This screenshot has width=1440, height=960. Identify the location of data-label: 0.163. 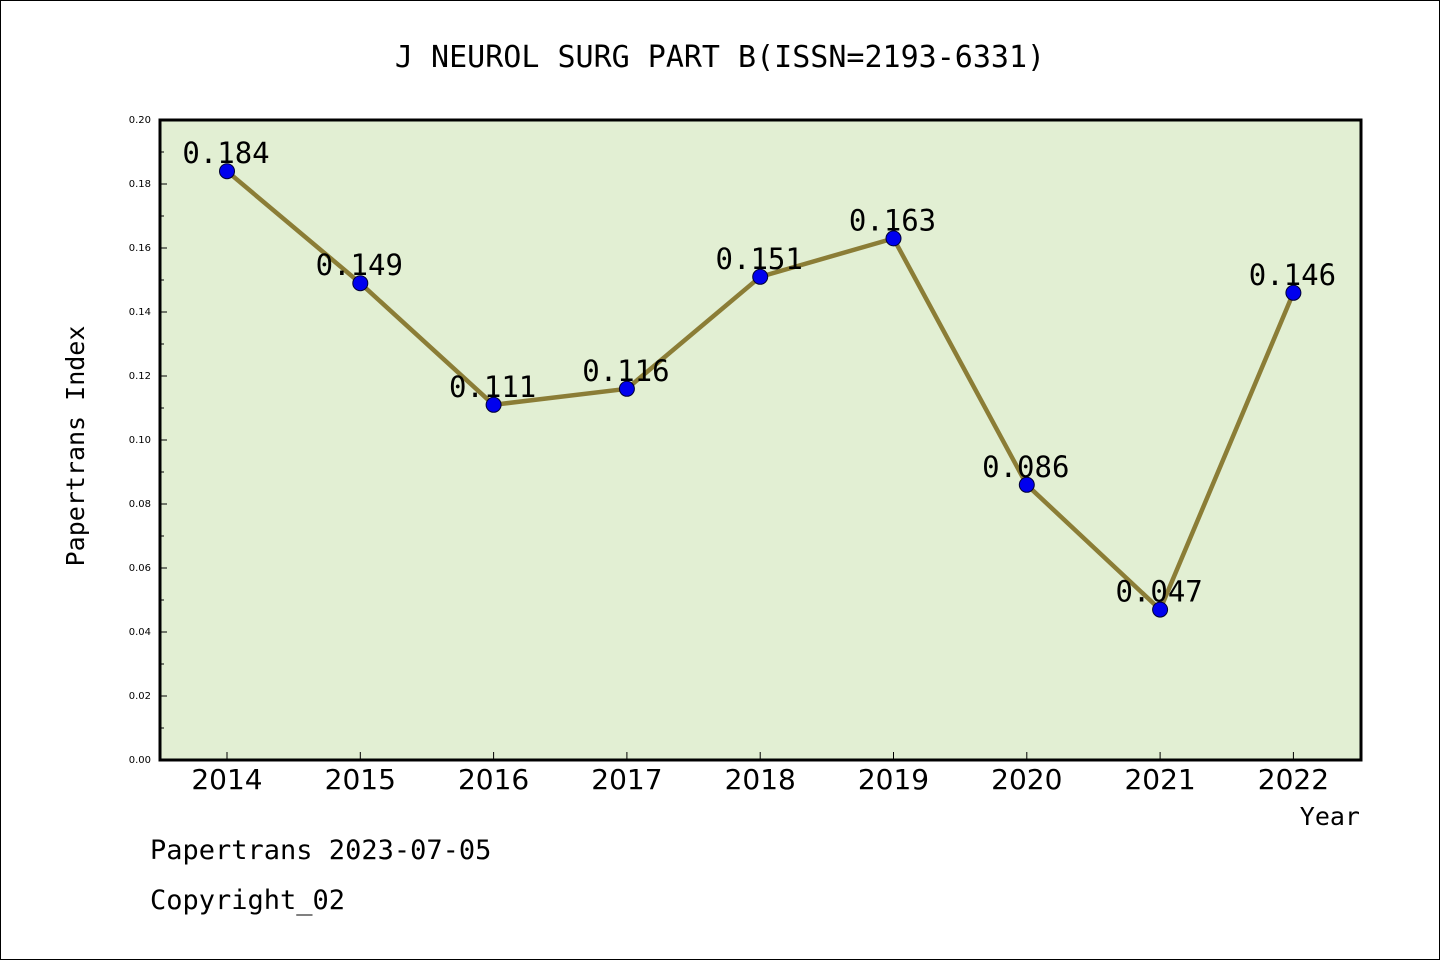
(892, 220).